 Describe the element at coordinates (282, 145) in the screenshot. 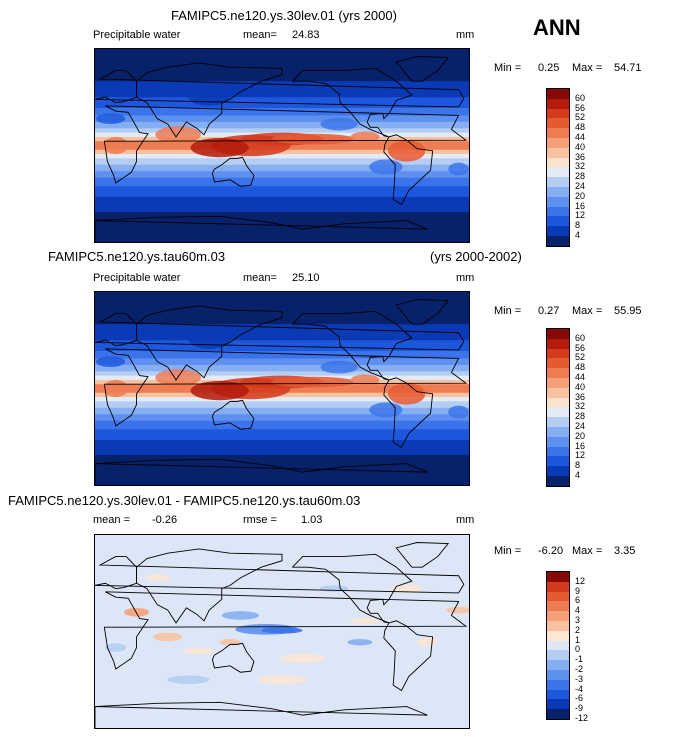

I see `panel1-field` at that location.